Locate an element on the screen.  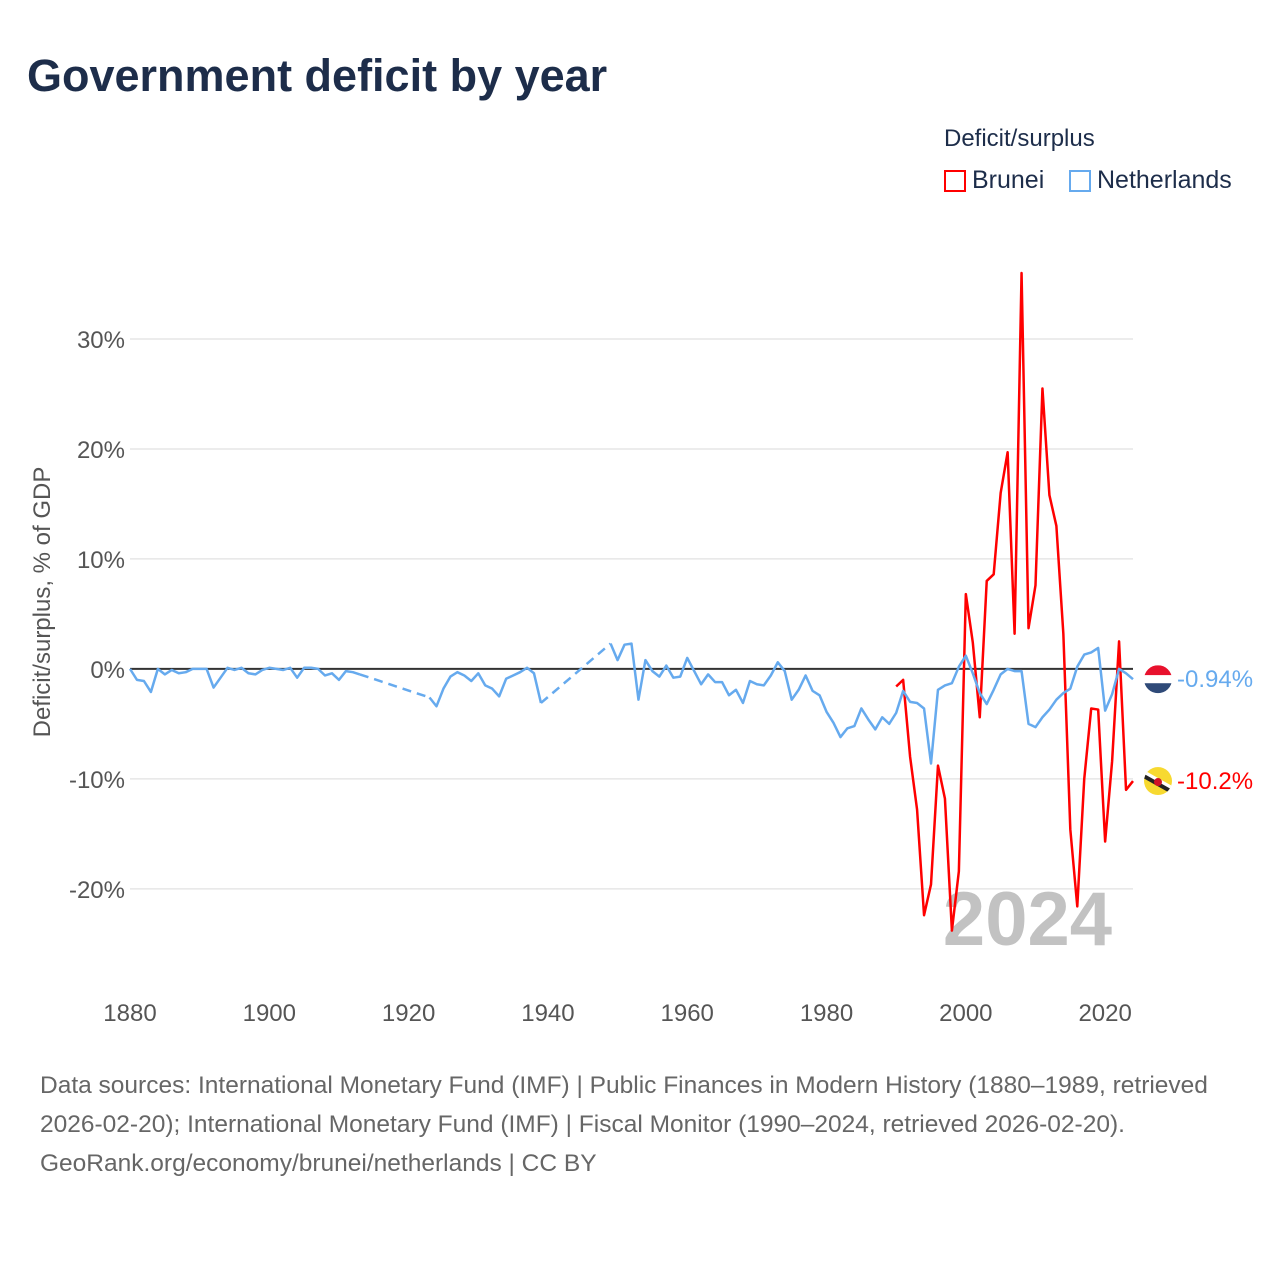
x-tick-label: 1920 is located at coordinates (408, 1013).